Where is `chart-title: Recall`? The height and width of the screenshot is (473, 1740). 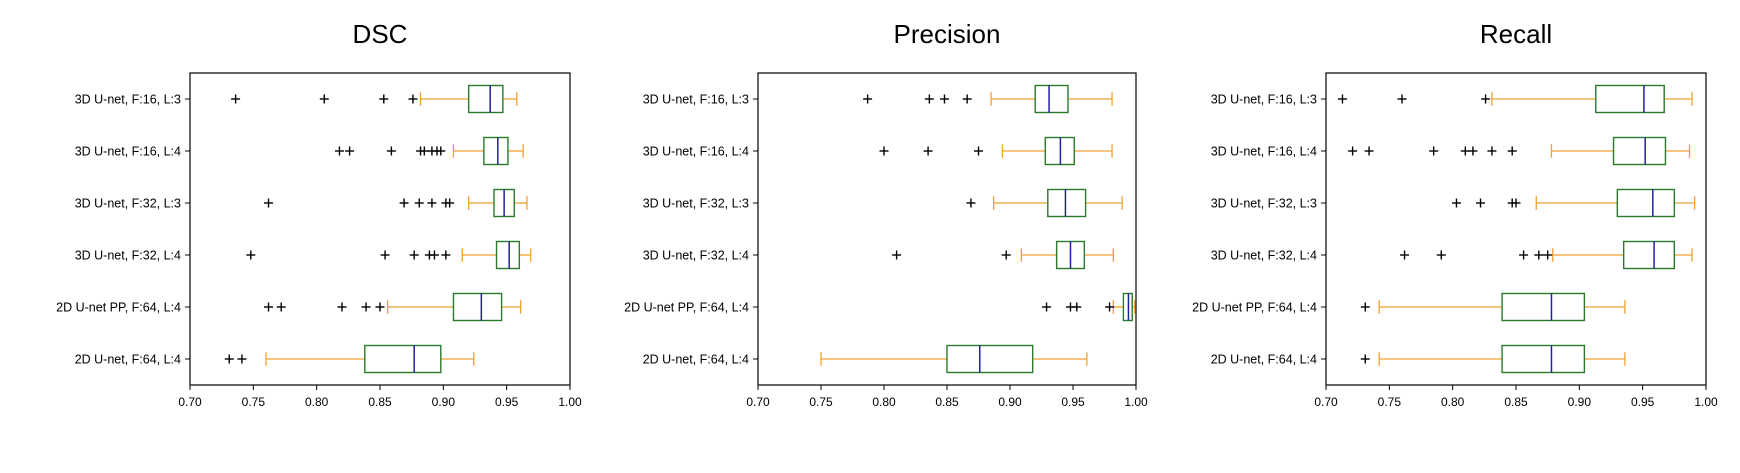 chart-title: Recall is located at coordinates (1516, 34).